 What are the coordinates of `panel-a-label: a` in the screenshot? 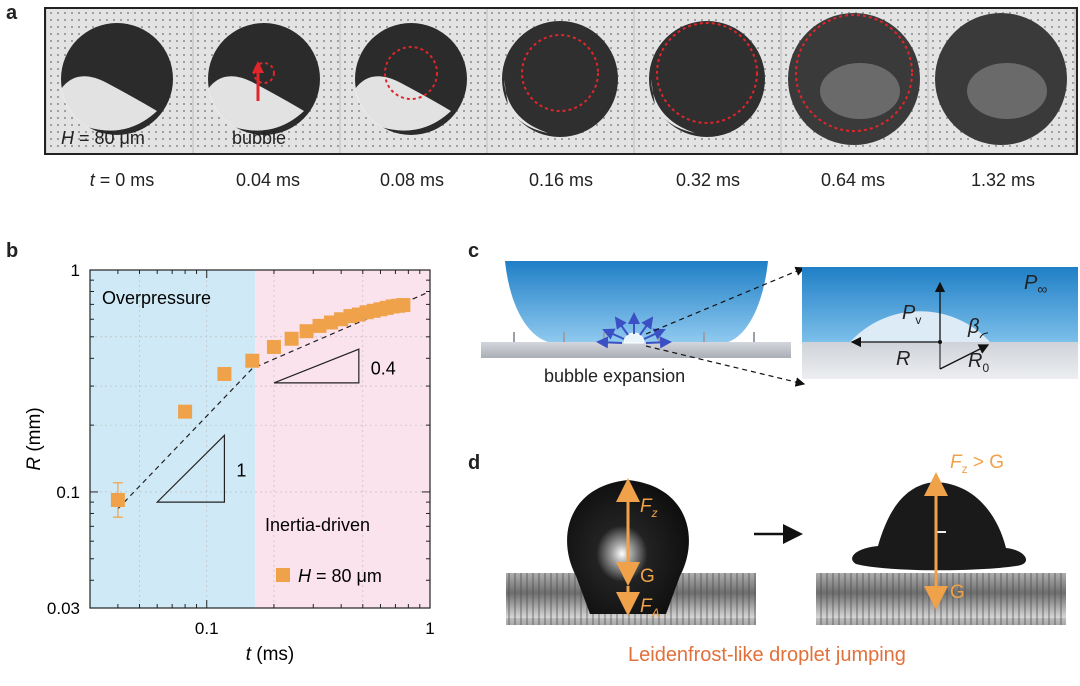 It's located at (12, 13).